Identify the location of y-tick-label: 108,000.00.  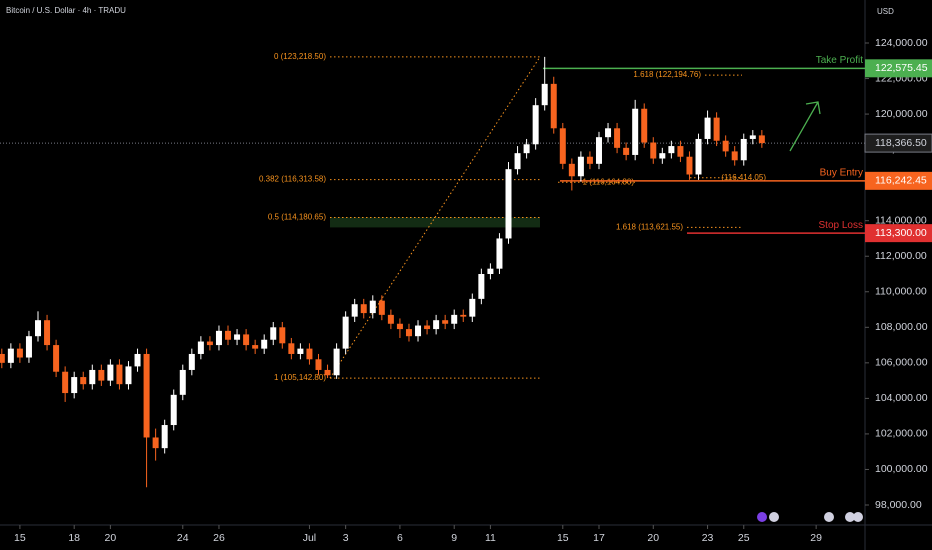
(901, 327).